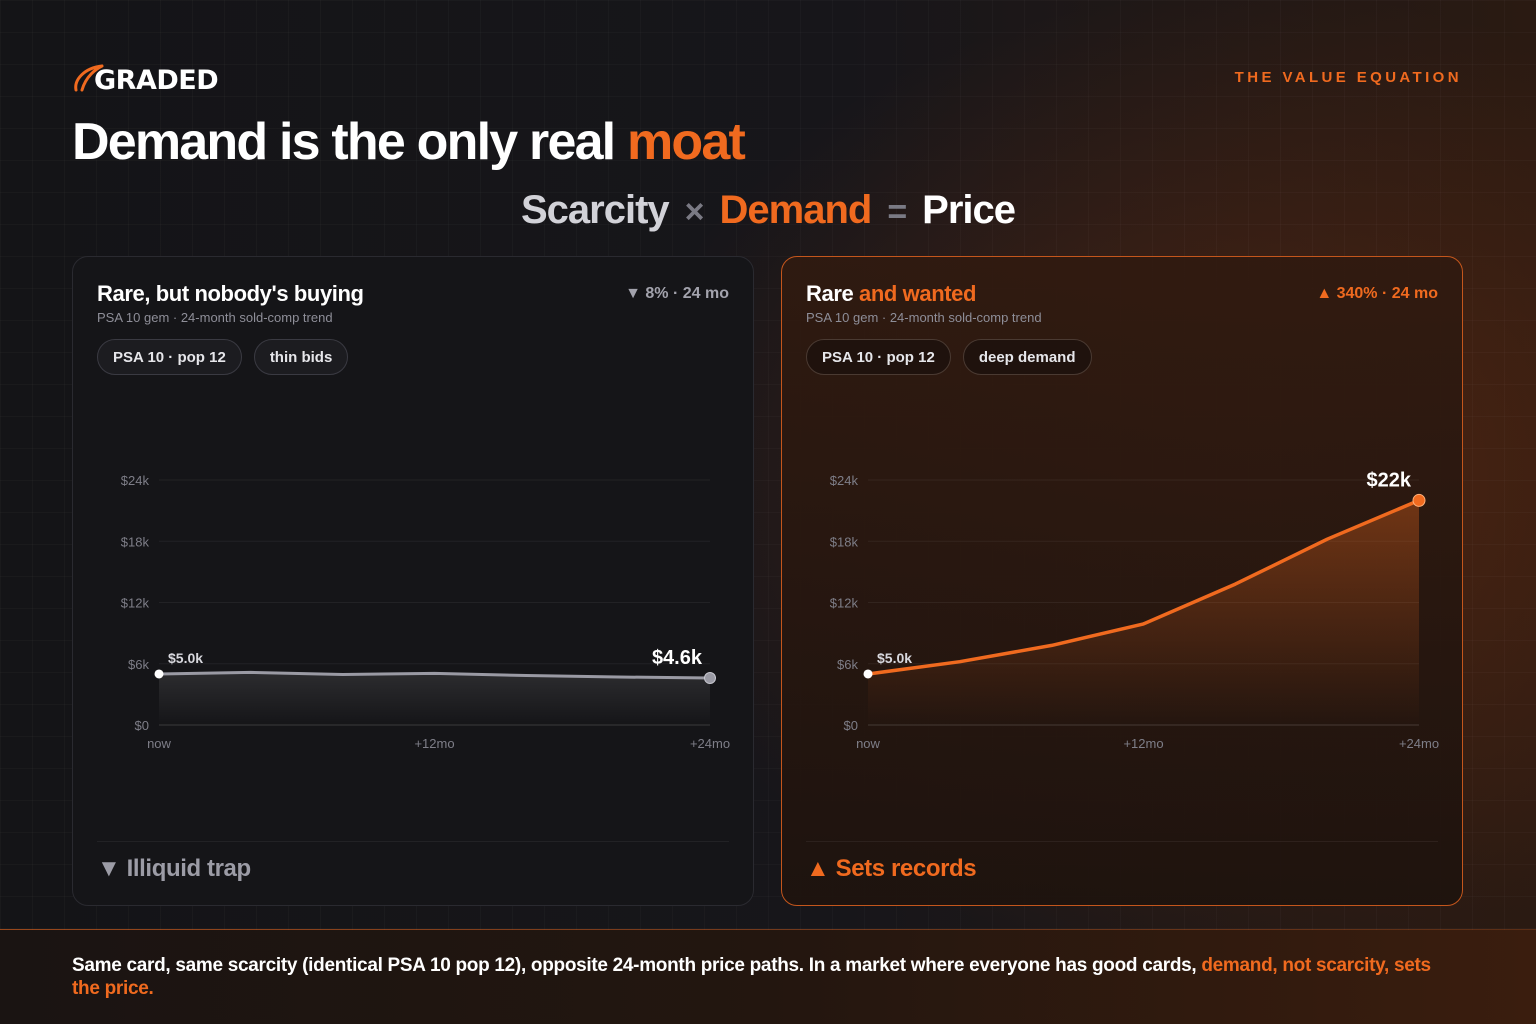 The height and width of the screenshot is (1024, 1536). I want to click on headline-main: Demand is the only real, so click(349, 142).